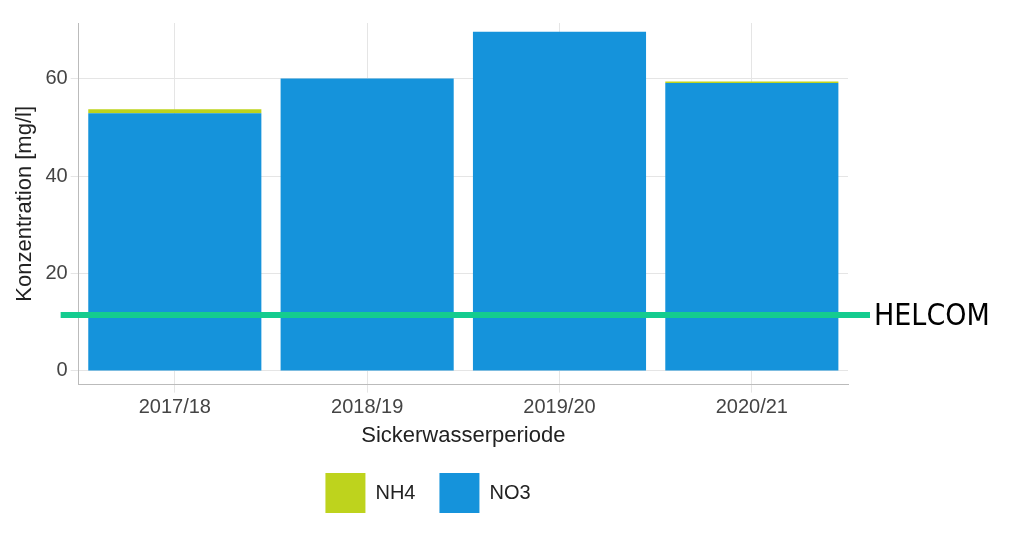 Image resolution: width=1022 pixels, height=536 pixels. Describe the element at coordinates (559, 406) in the screenshot. I see `x-tick-label: 2019/20` at that location.